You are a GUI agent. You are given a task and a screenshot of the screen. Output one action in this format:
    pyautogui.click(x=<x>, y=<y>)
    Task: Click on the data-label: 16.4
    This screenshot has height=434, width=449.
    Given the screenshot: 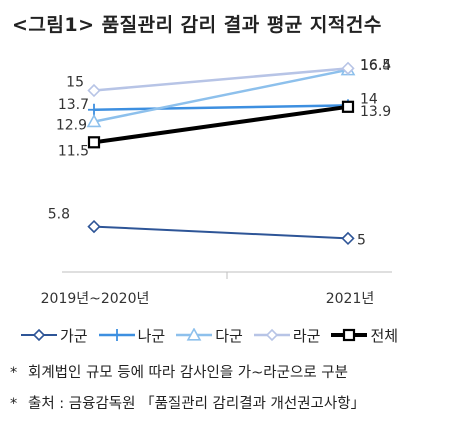 What is the action you would take?
    pyautogui.click(x=375, y=66)
    